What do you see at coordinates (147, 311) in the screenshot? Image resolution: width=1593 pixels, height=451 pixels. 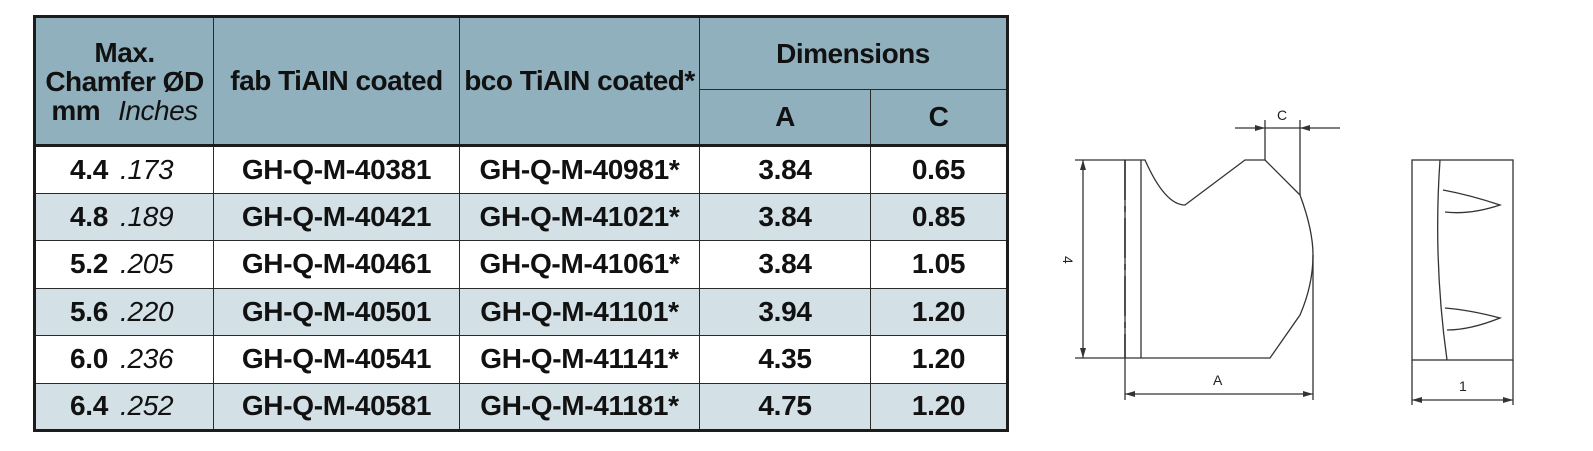 I see `inch-value: .220` at bounding box center [147, 311].